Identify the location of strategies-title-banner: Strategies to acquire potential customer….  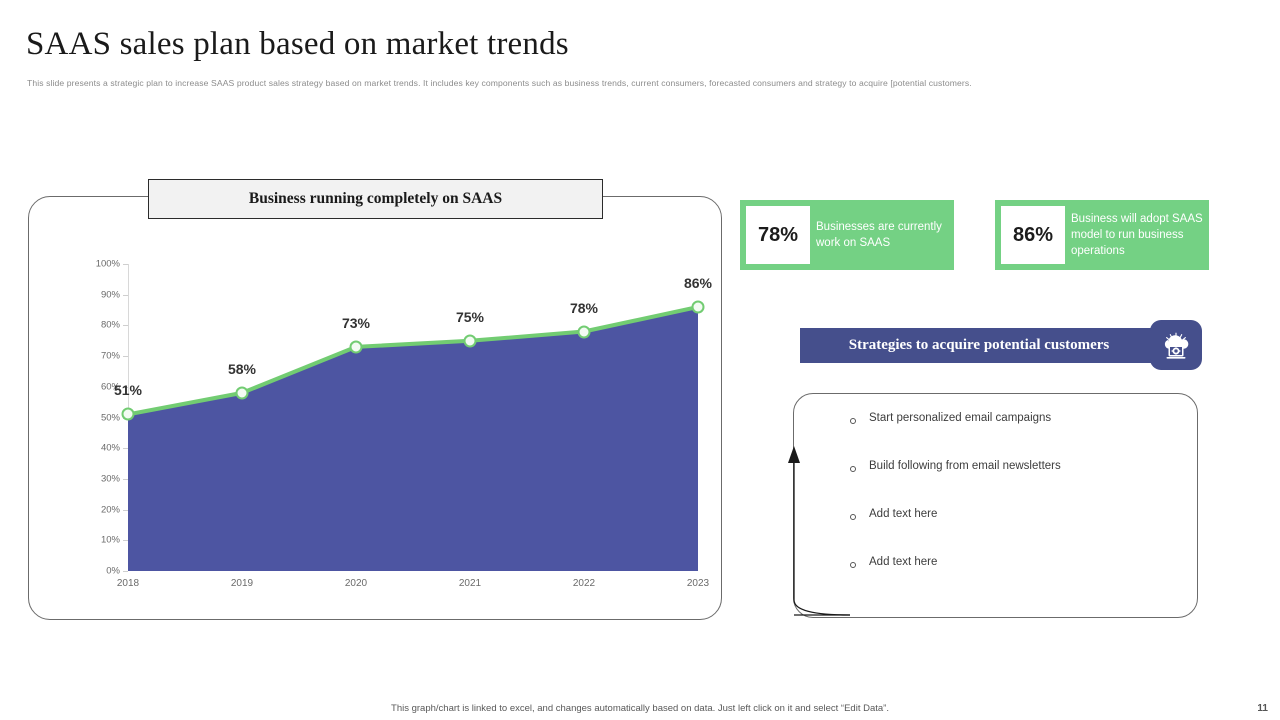
(979, 345).